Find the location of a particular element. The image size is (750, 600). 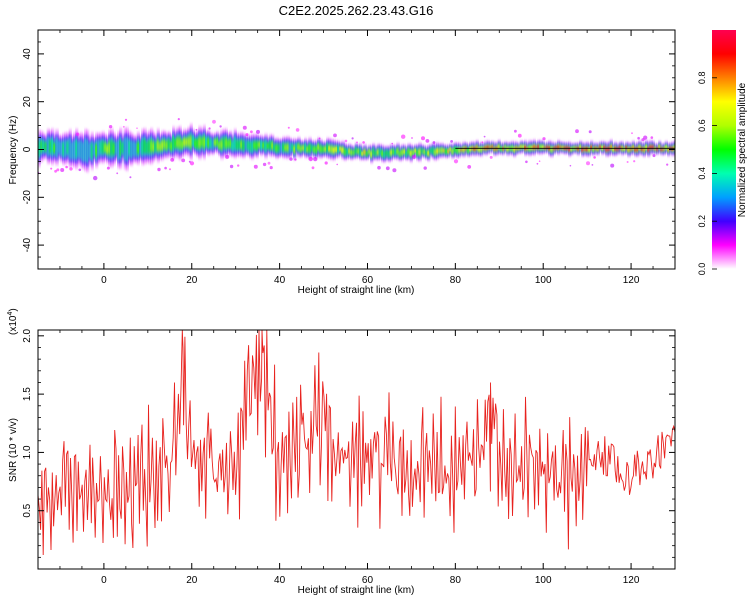

x-tick-label: 40 is located at coordinates (280, 580).